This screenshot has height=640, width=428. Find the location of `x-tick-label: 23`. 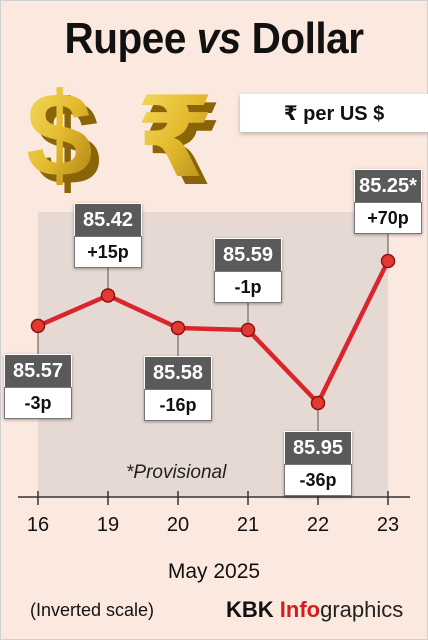

x-tick-label: 23 is located at coordinates (388, 525).